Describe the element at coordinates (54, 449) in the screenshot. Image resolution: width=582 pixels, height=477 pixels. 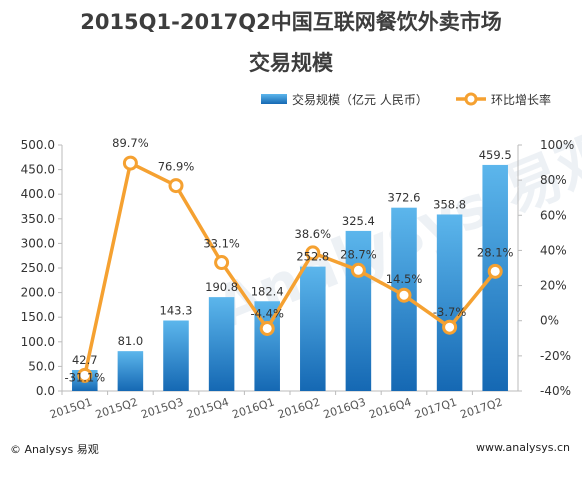
I see `source-left: © Analysys 易观` at that location.